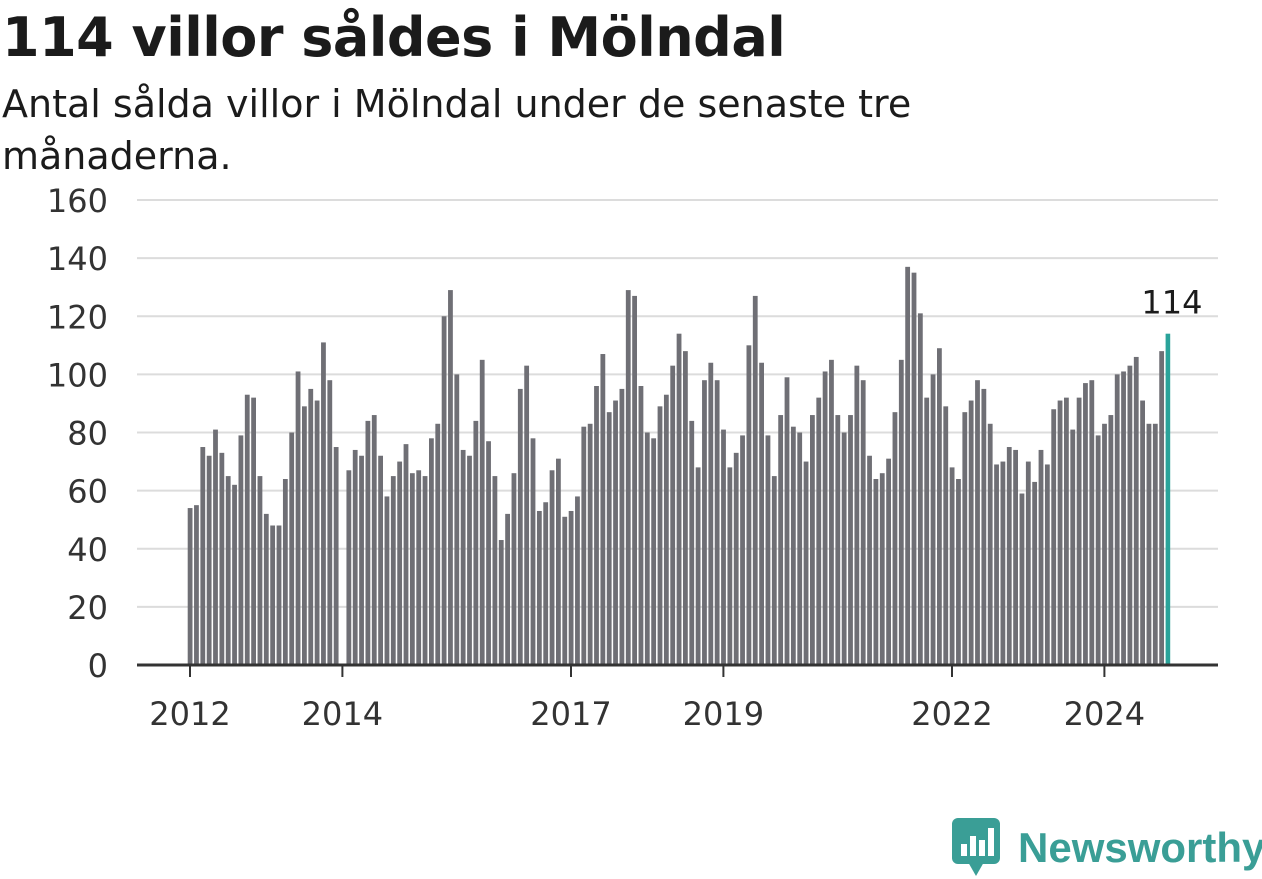 Image resolution: width=1262 pixels, height=879 pixels. What do you see at coordinates (87, 434) in the screenshot?
I see `y-tick-label: 80` at bounding box center [87, 434].